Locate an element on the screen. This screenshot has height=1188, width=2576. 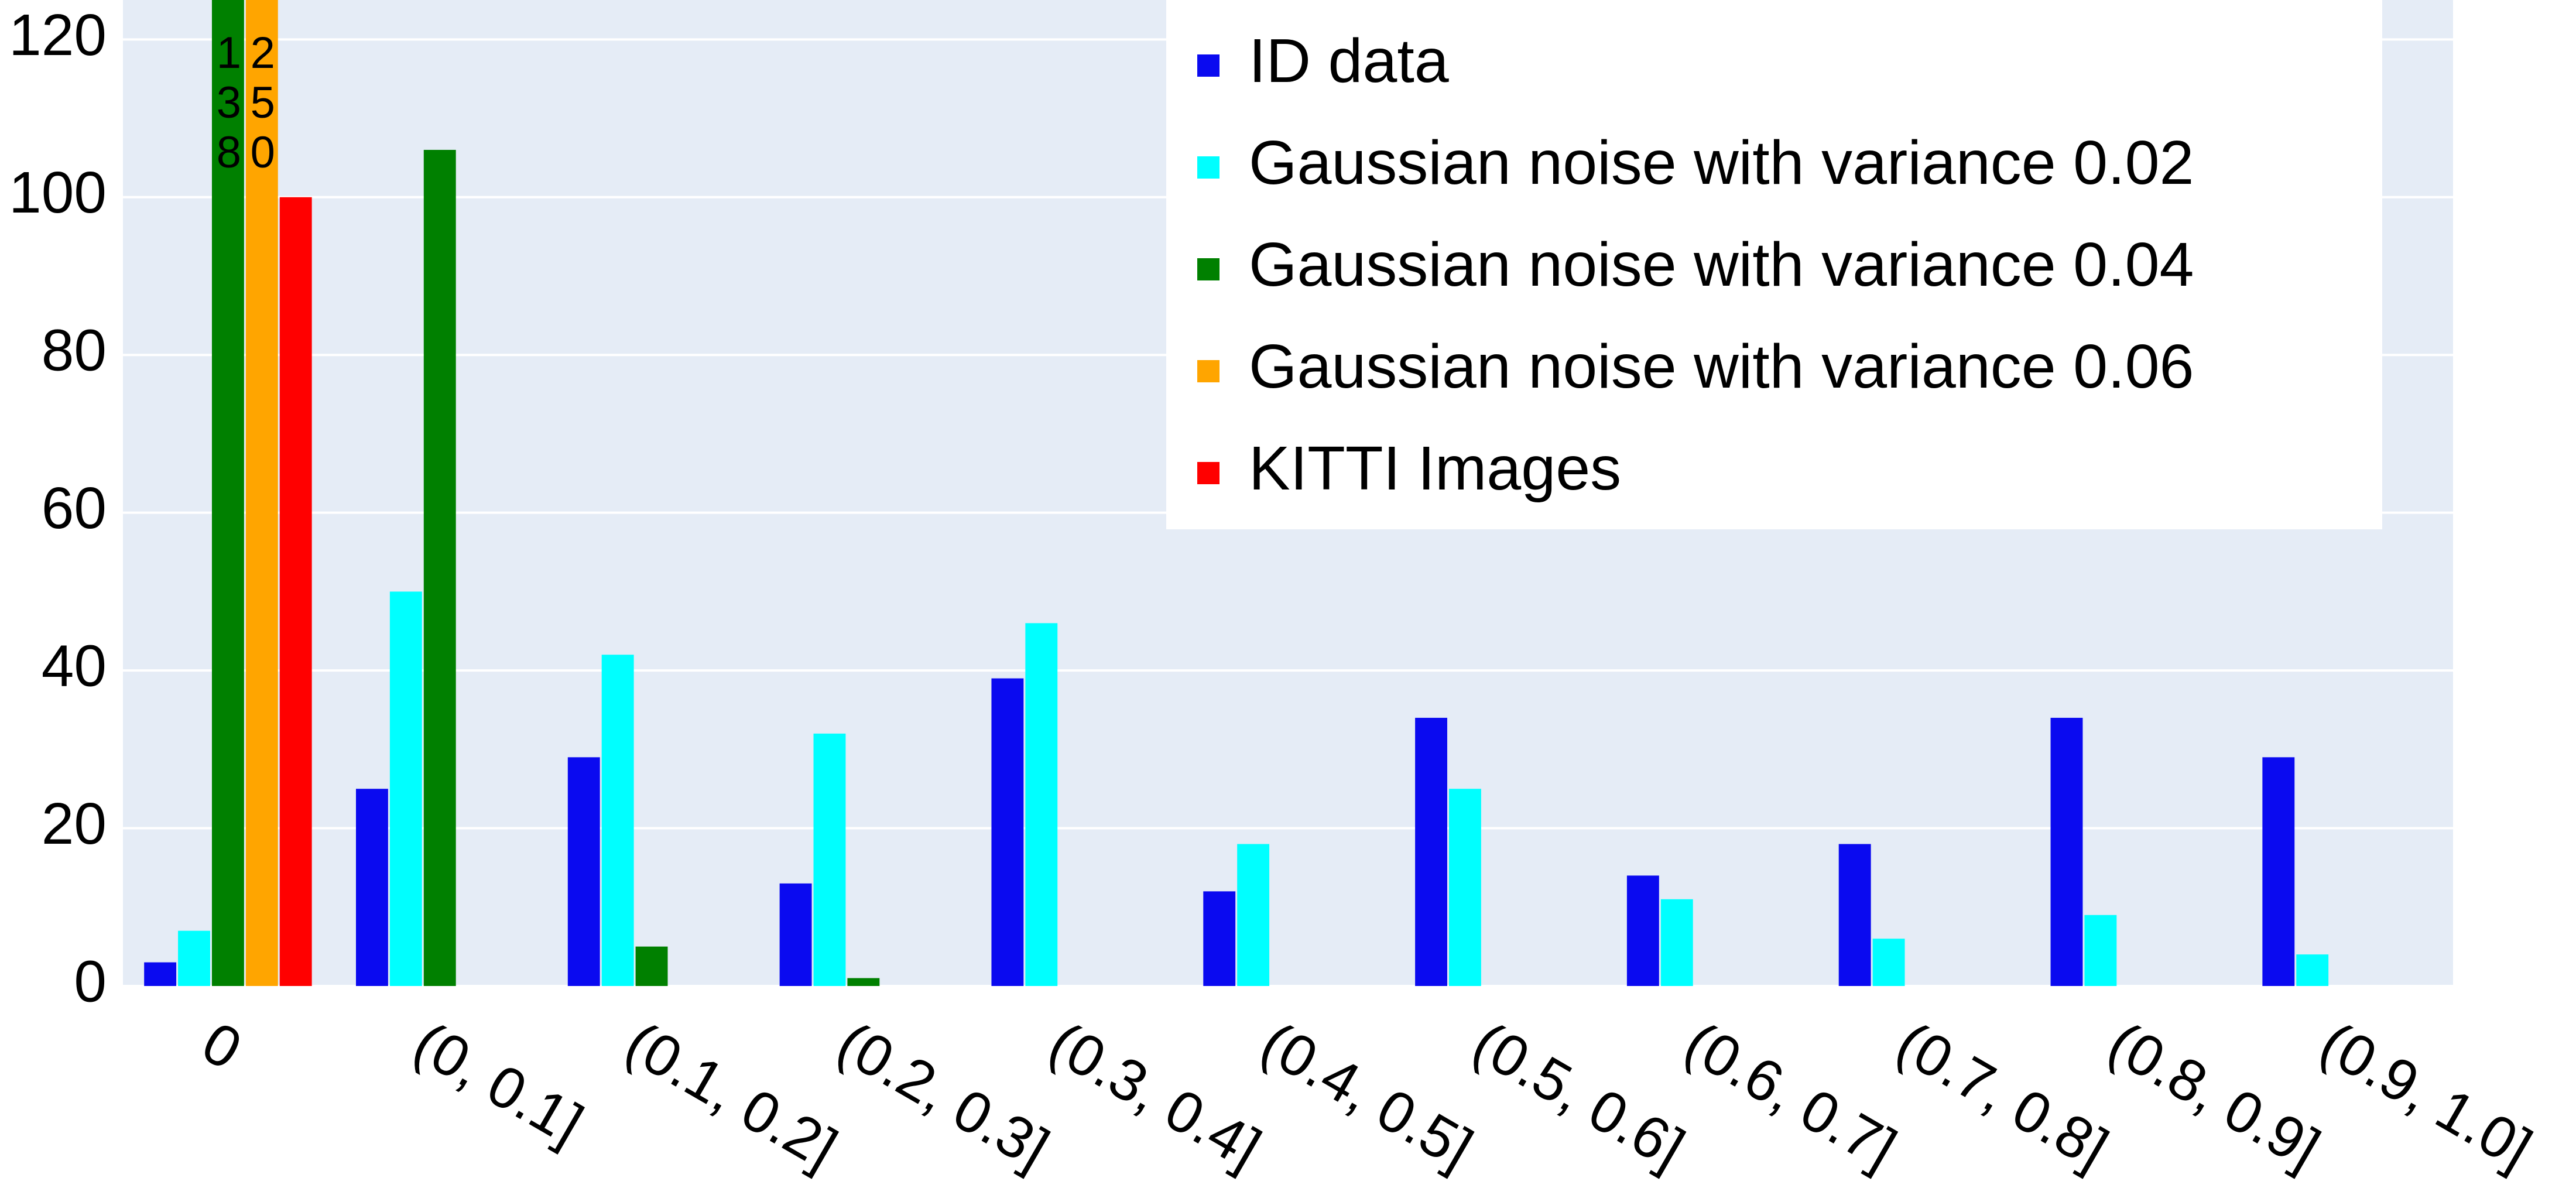
x-tick-label: (0.6, 0.7] is located at coordinates (1790, 1095).